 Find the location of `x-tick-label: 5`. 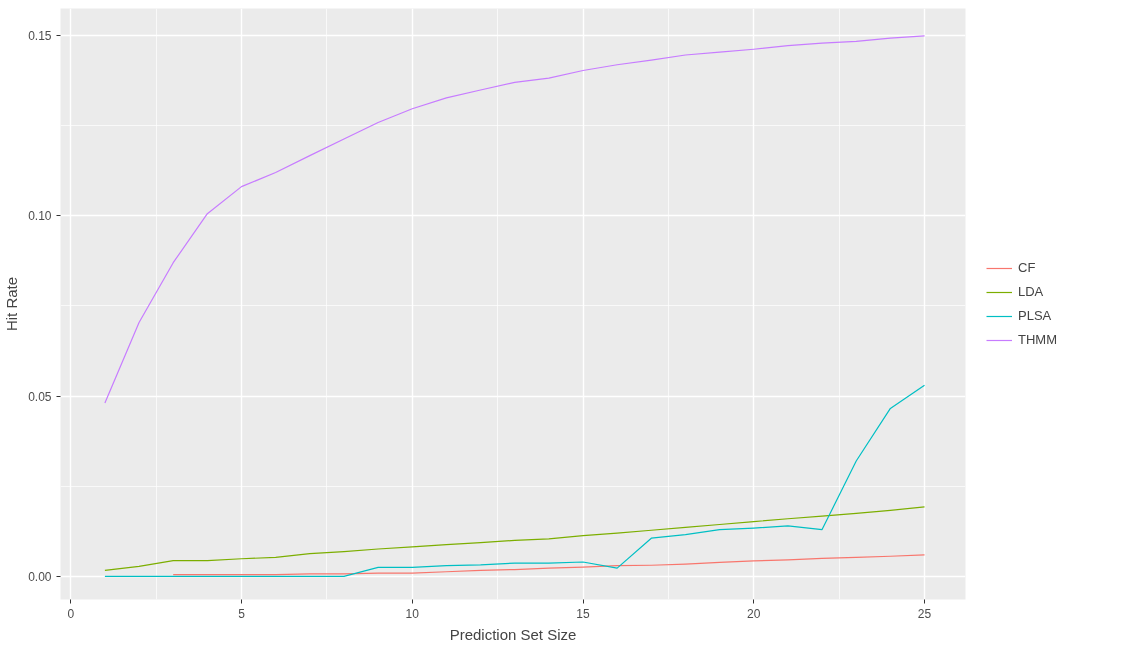

x-tick-label: 5 is located at coordinates (242, 613).